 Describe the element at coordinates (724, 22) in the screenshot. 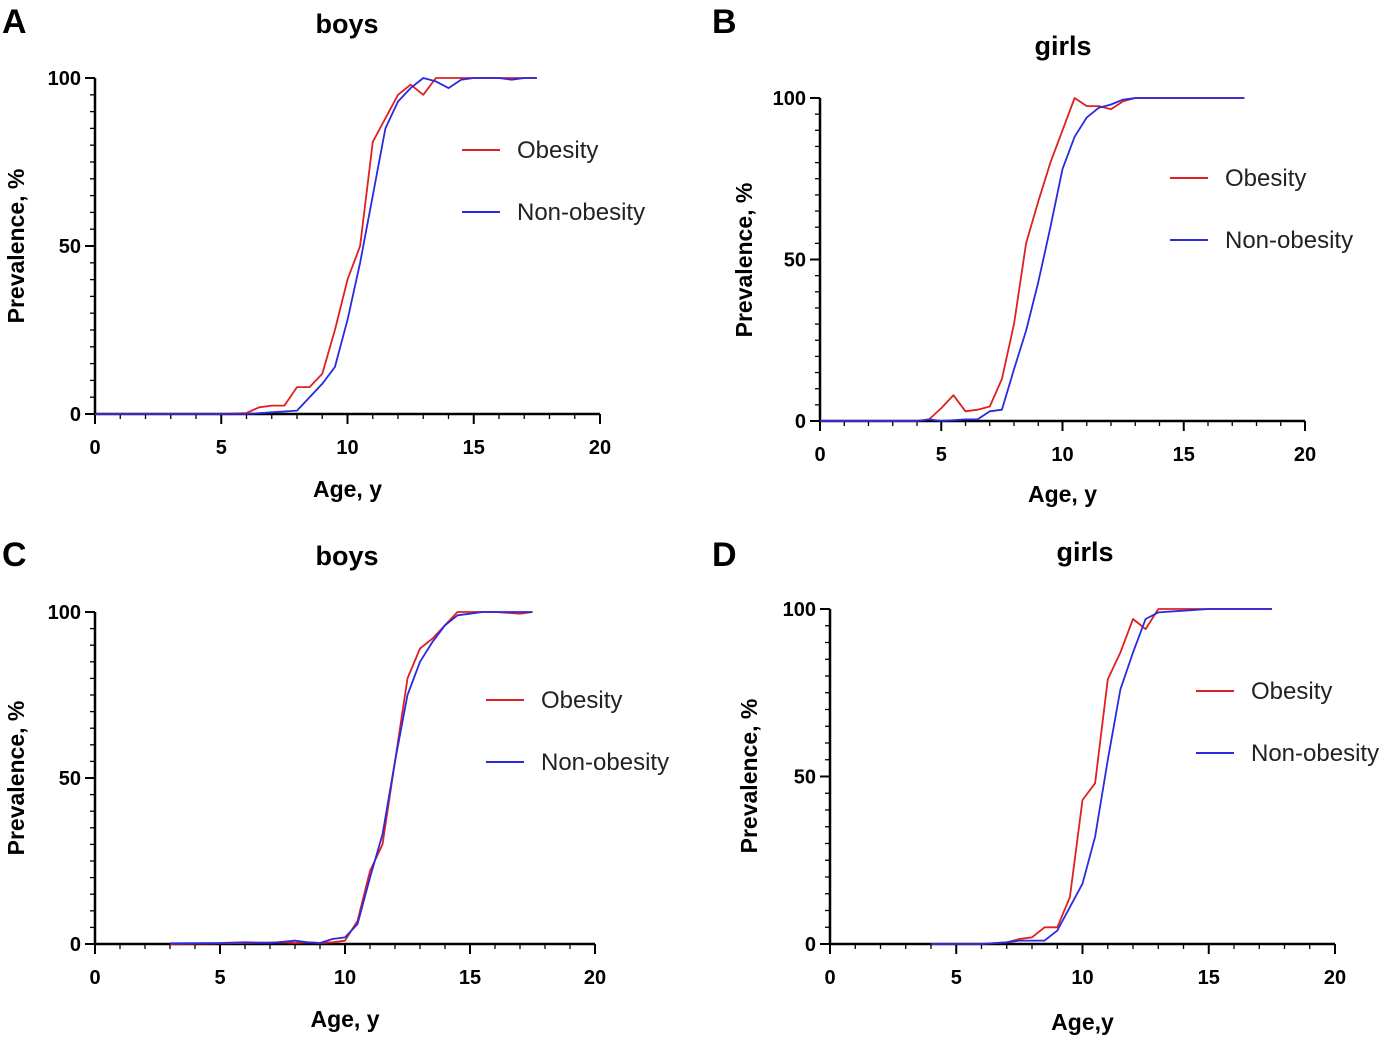

I see `panel-letter: B` at that location.